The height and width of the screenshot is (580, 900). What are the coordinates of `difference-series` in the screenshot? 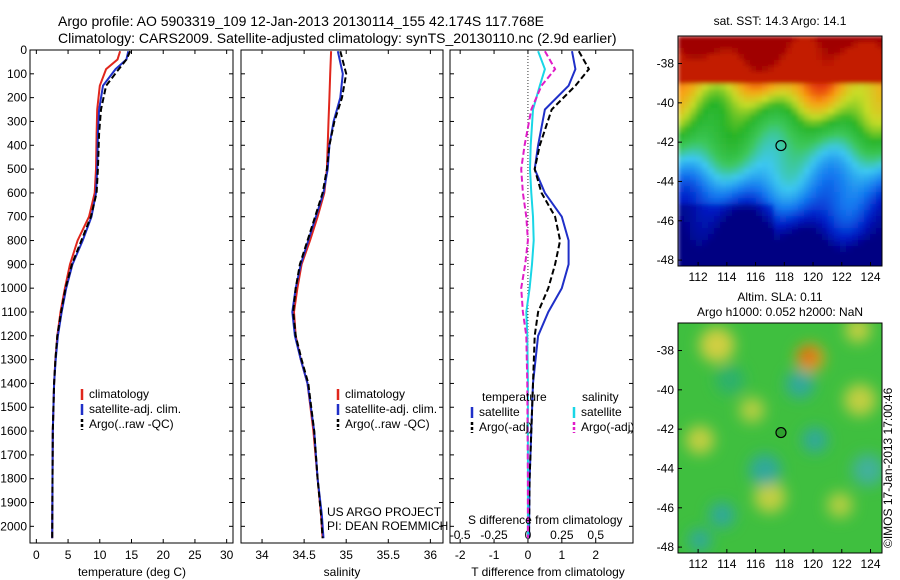 It's located at (555, 294).